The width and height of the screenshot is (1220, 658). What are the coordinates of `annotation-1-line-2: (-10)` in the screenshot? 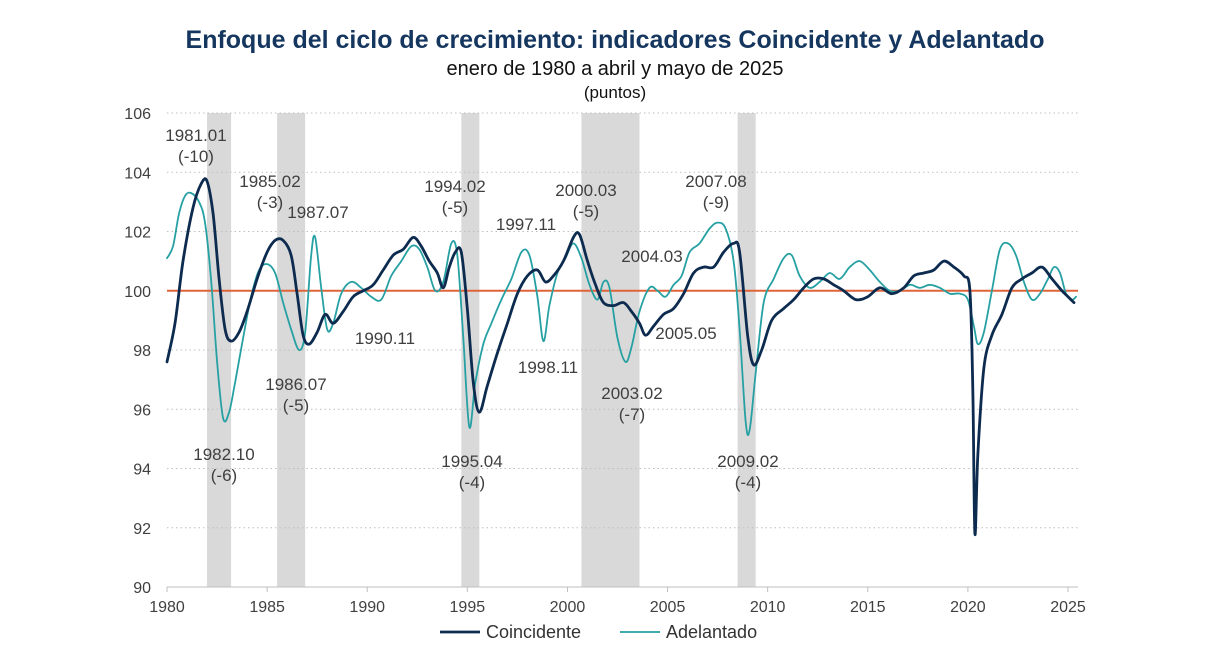 It's located at (196, 156).